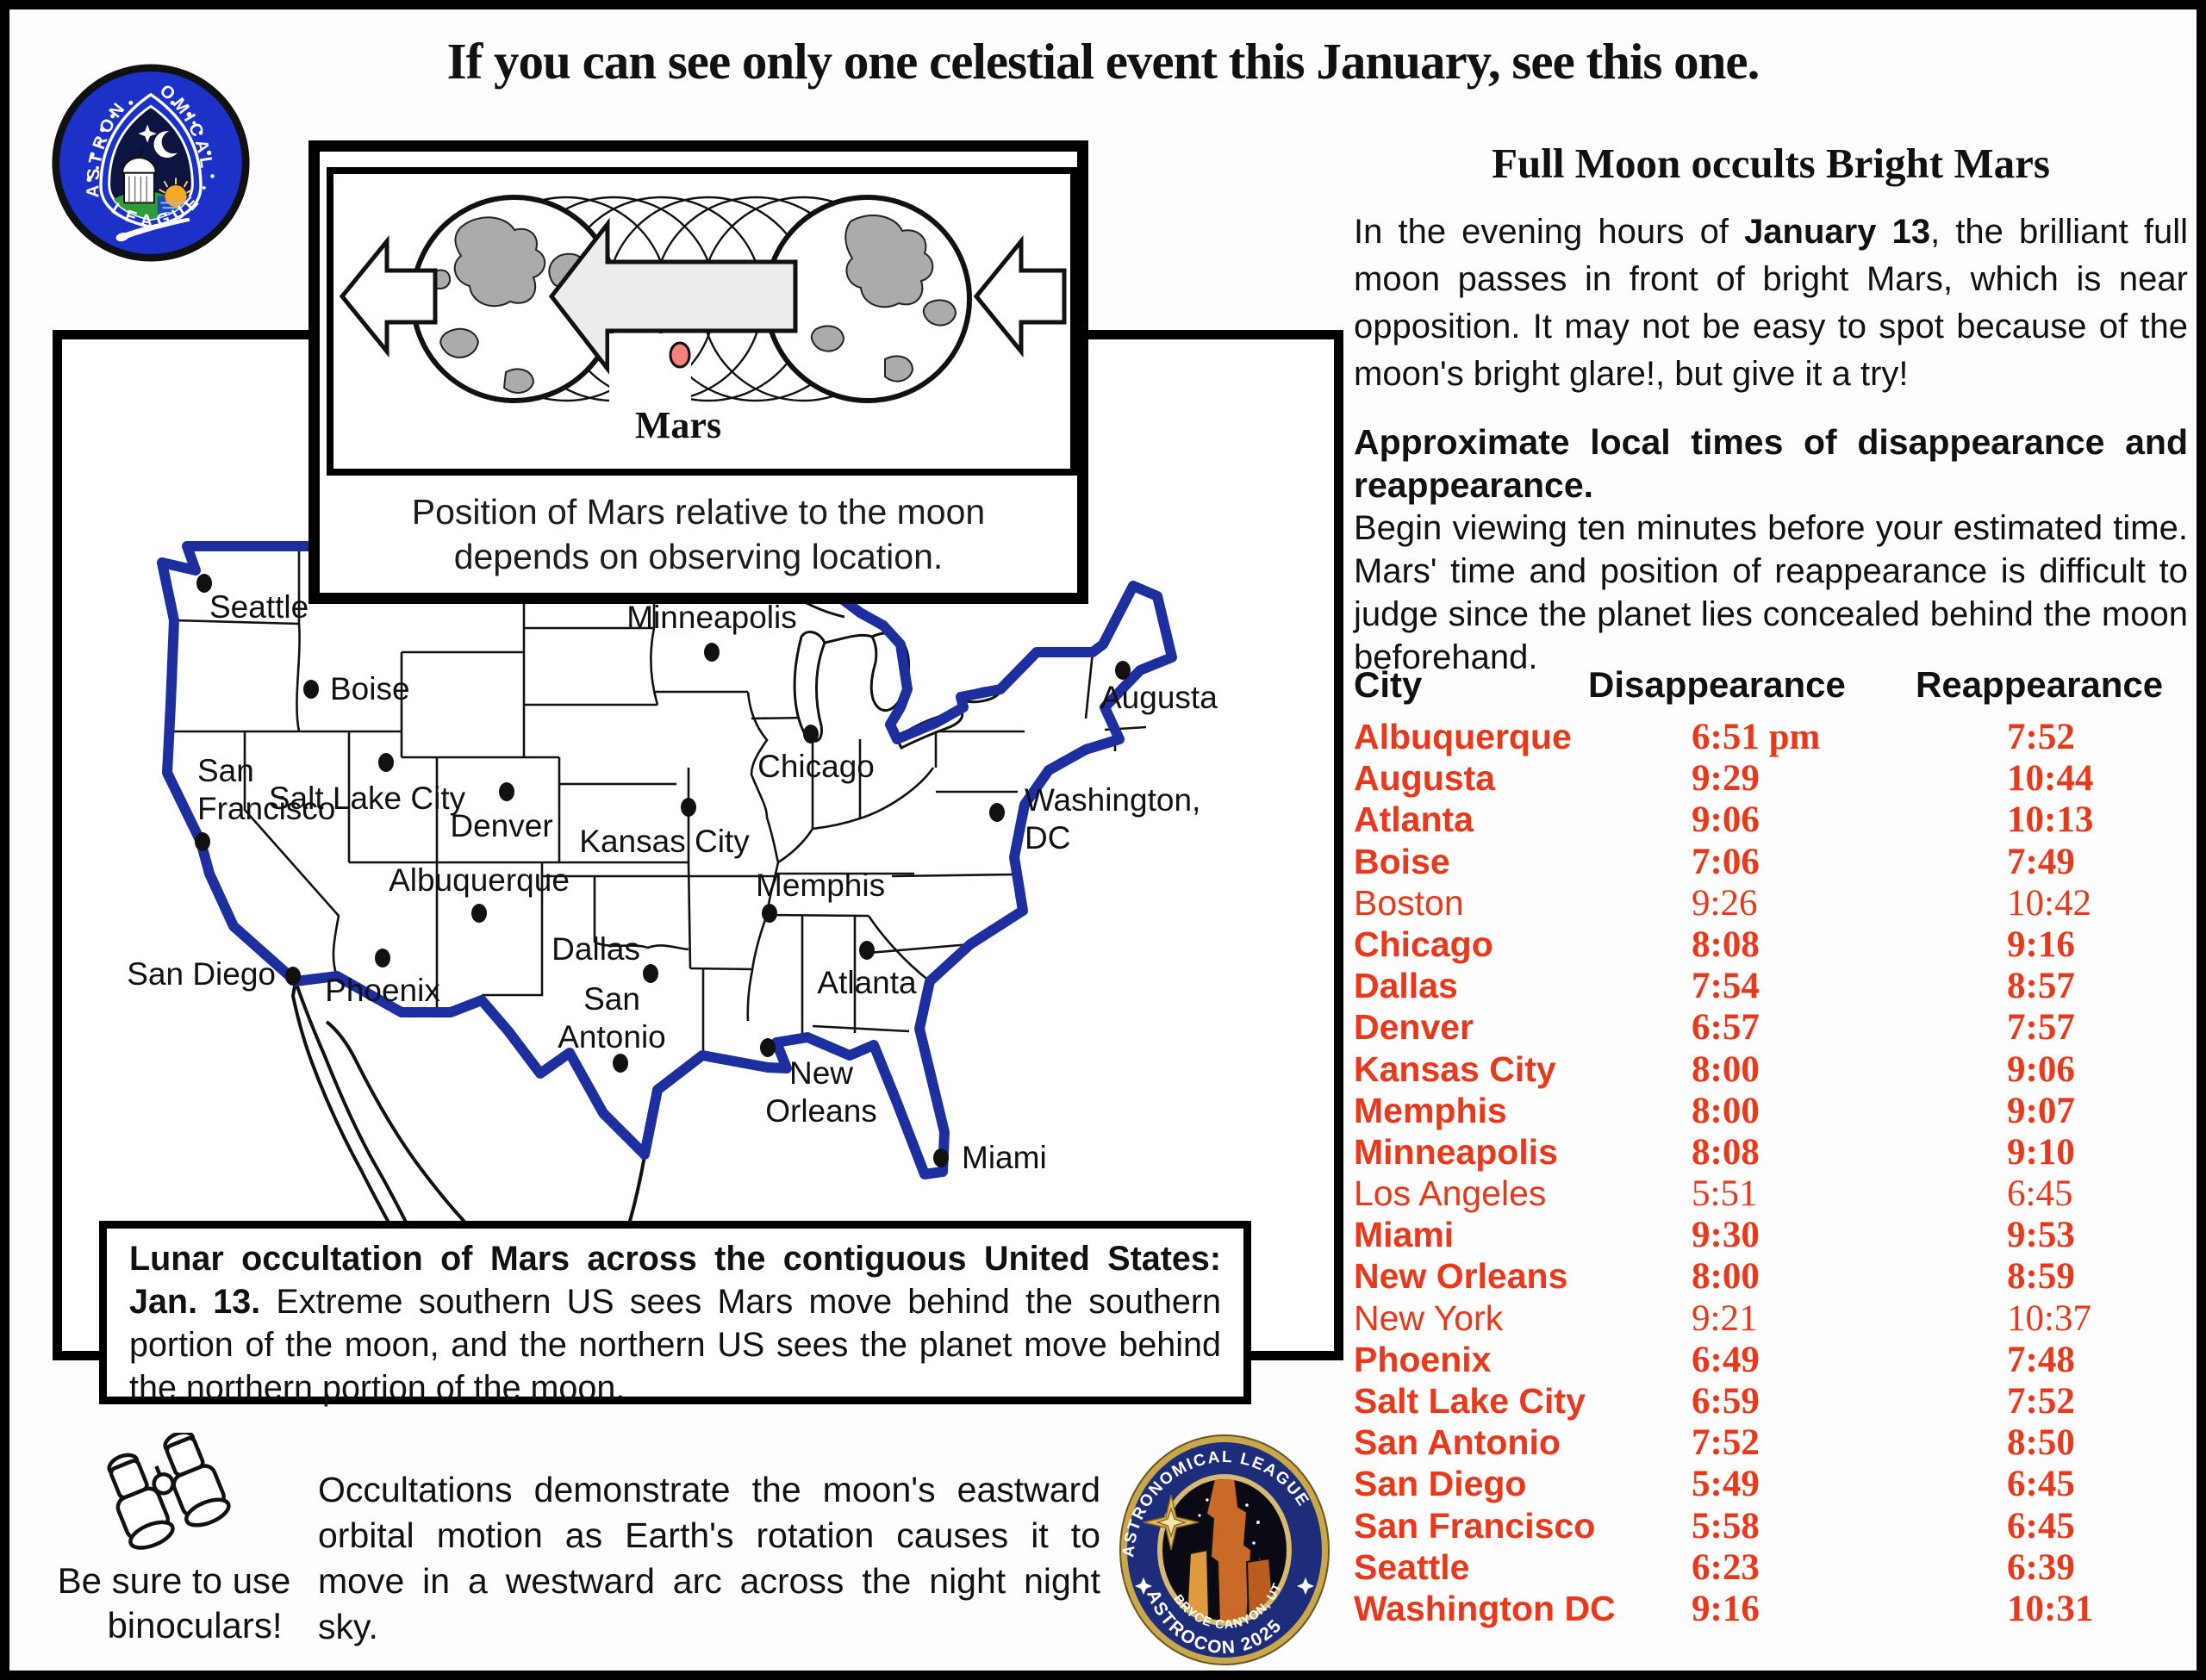 The image size is (2206, 1680). Describe the element at coordinates (1771, 1609) in the screenshot. I see `table-row: Washington DC 9:16 10:31` at that location.